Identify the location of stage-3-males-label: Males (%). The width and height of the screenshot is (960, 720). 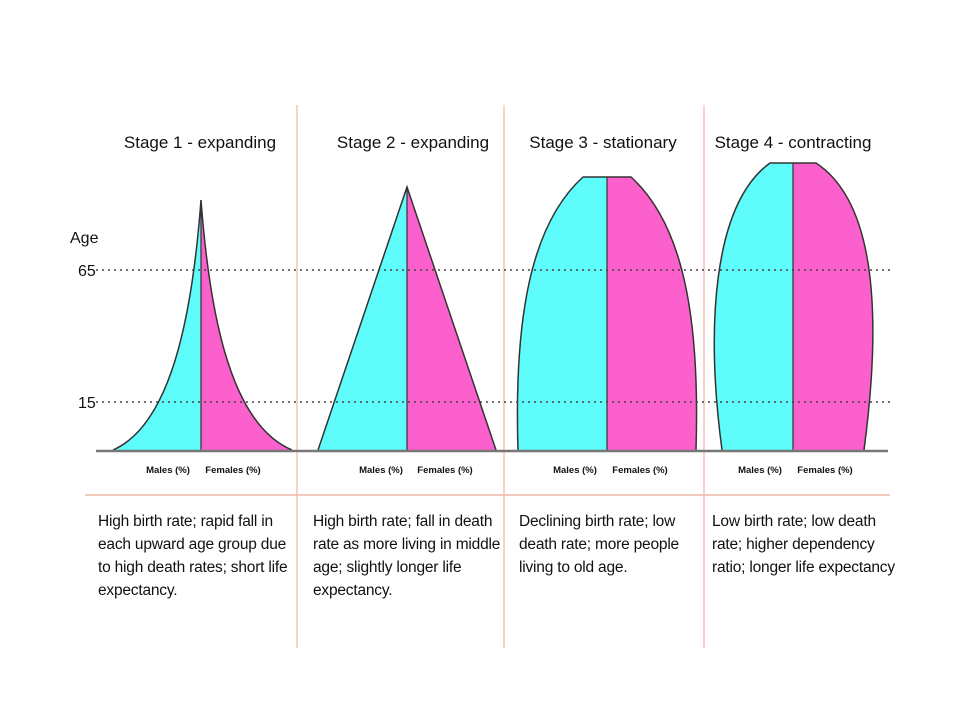
(575, 470).